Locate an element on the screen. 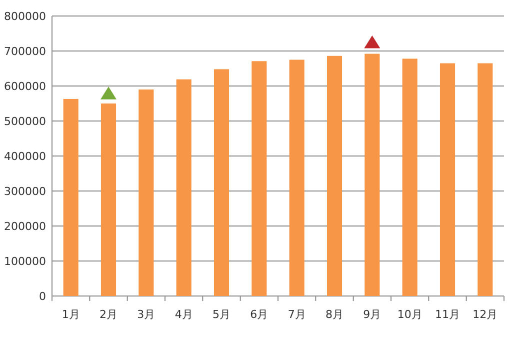 The height and width of the screenshot is (343, 507). x-tick-label: 1月 is located at coordinates (71, 314).